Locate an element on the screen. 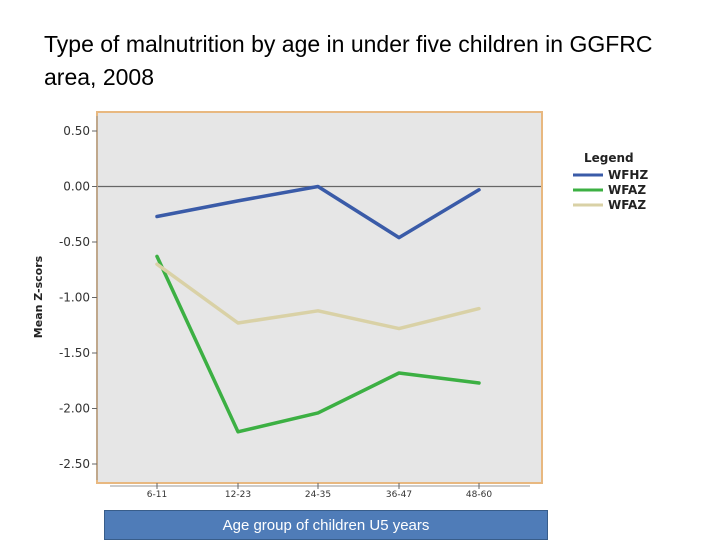 Image resolution: width=720 pixels, height=540 pixels. y-axis: 0.50 0.00 -0.50 -1.00 -1.50 -2.00 -2.50 is located at coordinates (78, 298).